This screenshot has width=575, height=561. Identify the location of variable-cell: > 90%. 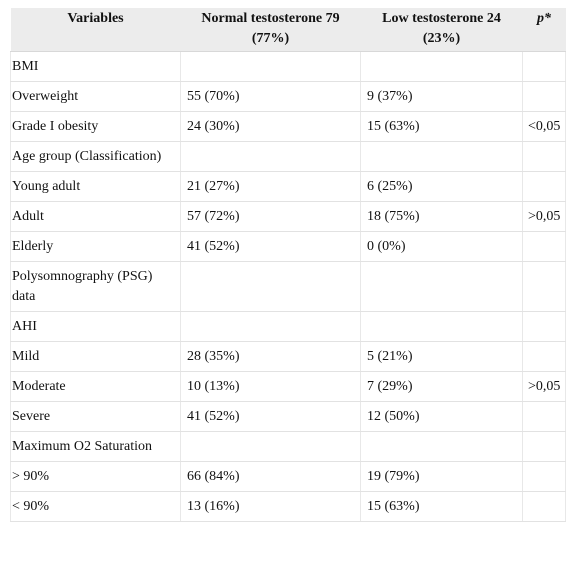
(95, 476).